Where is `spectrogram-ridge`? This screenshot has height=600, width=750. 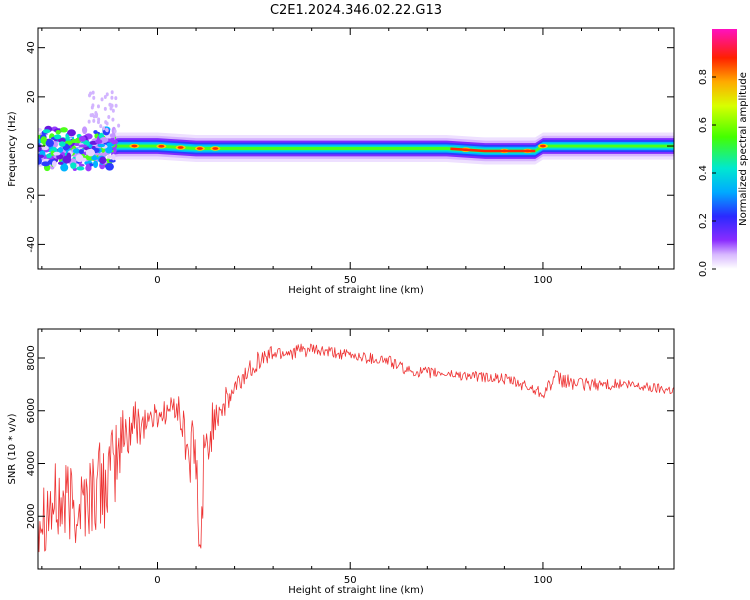
spectrogram-ridge is located at coordinates (356, 131).